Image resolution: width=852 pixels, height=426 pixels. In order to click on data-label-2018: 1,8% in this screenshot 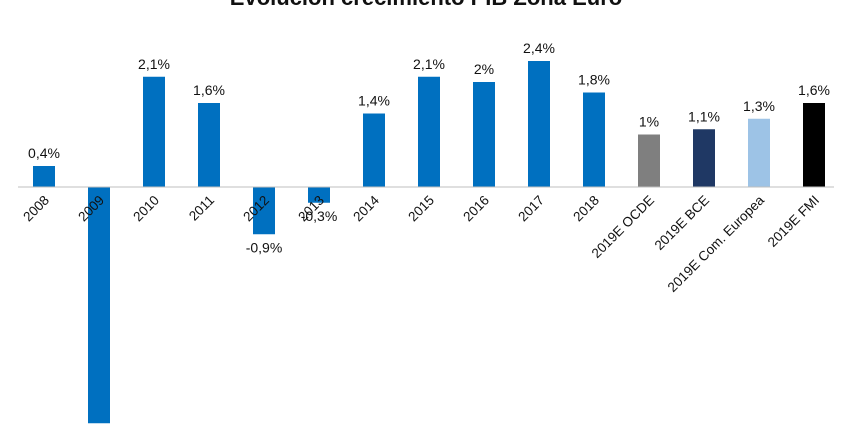, I will do `click(594, 80)`.